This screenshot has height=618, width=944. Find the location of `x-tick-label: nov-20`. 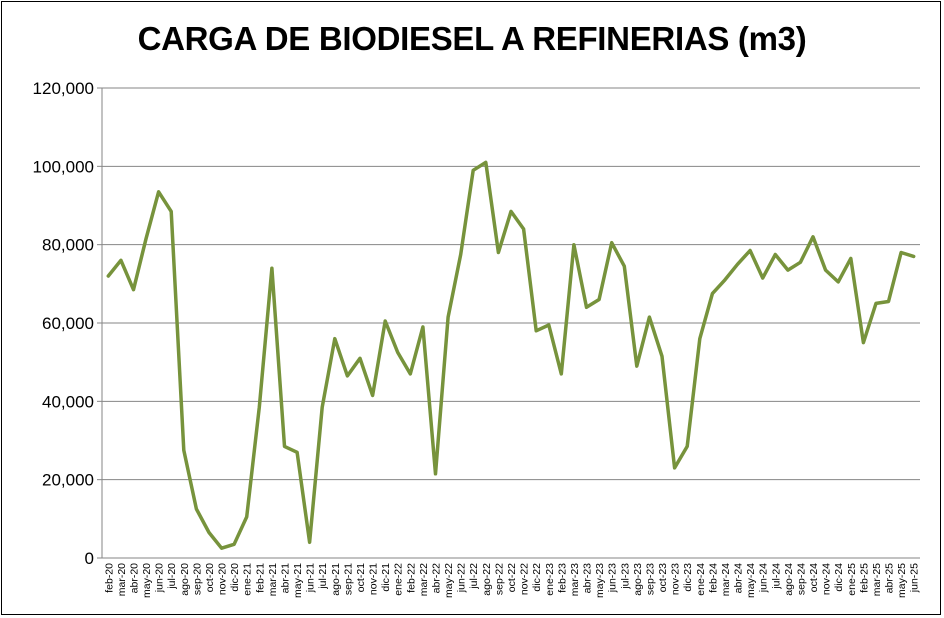

x-tick-label: nov-20 is located at coordinates (223, 579).